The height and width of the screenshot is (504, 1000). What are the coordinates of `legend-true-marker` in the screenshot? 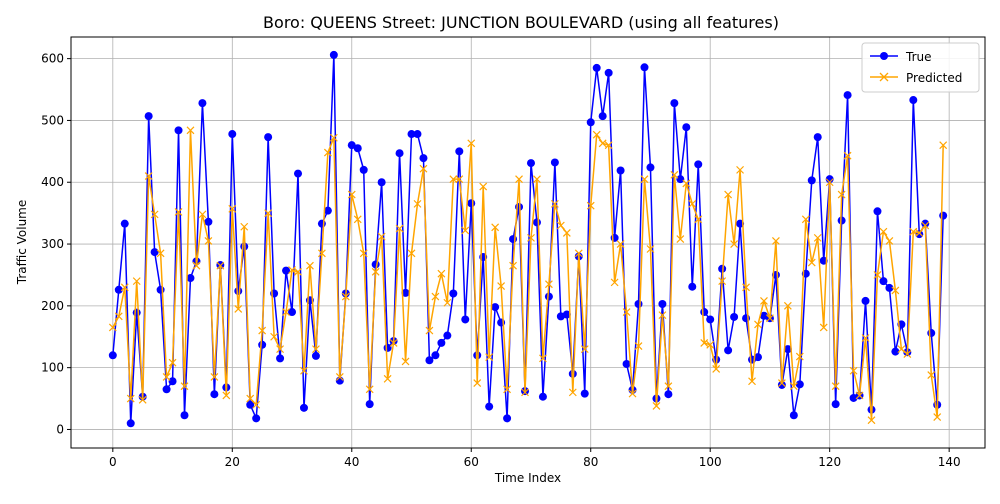 It's located at (884, 56).